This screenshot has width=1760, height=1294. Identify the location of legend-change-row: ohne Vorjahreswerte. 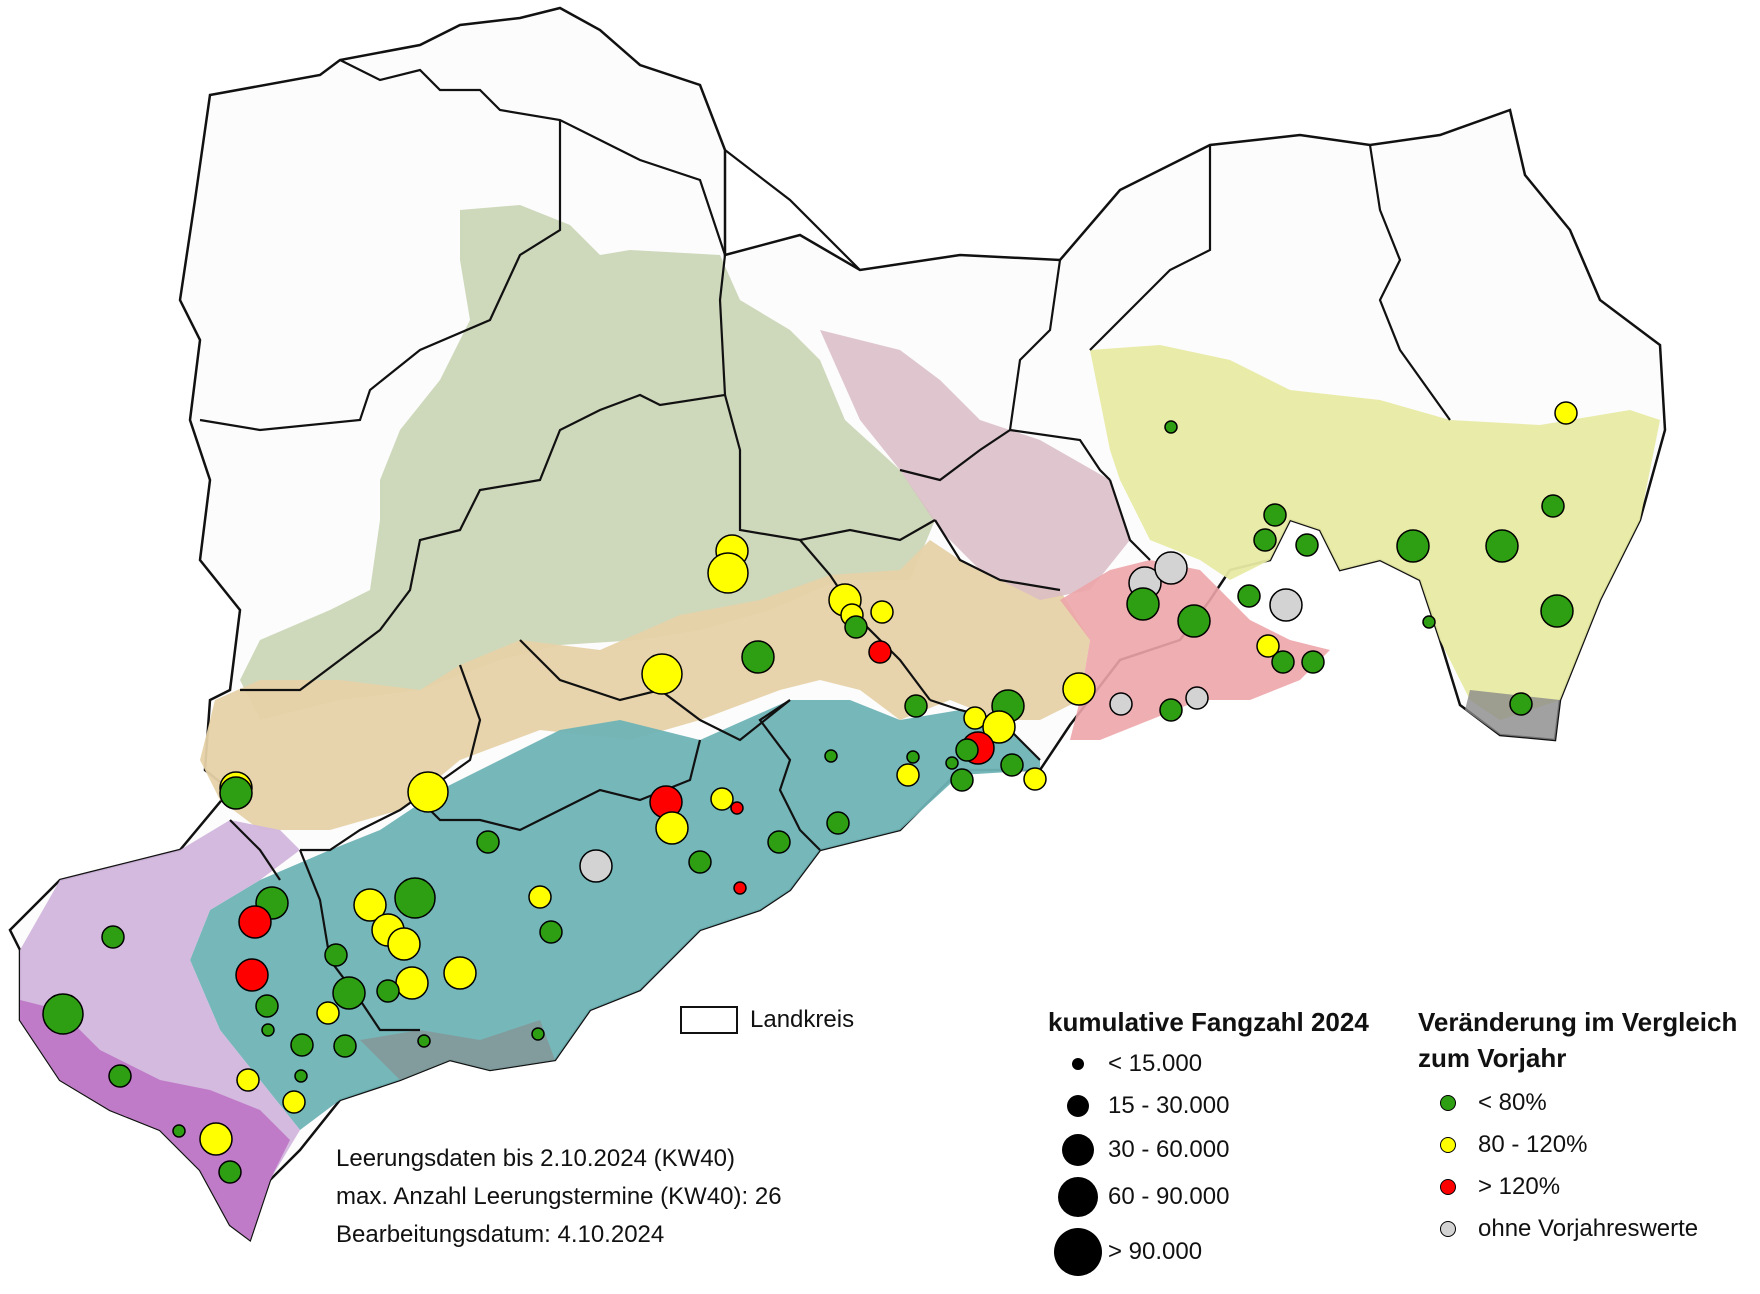
(1577, 1229).